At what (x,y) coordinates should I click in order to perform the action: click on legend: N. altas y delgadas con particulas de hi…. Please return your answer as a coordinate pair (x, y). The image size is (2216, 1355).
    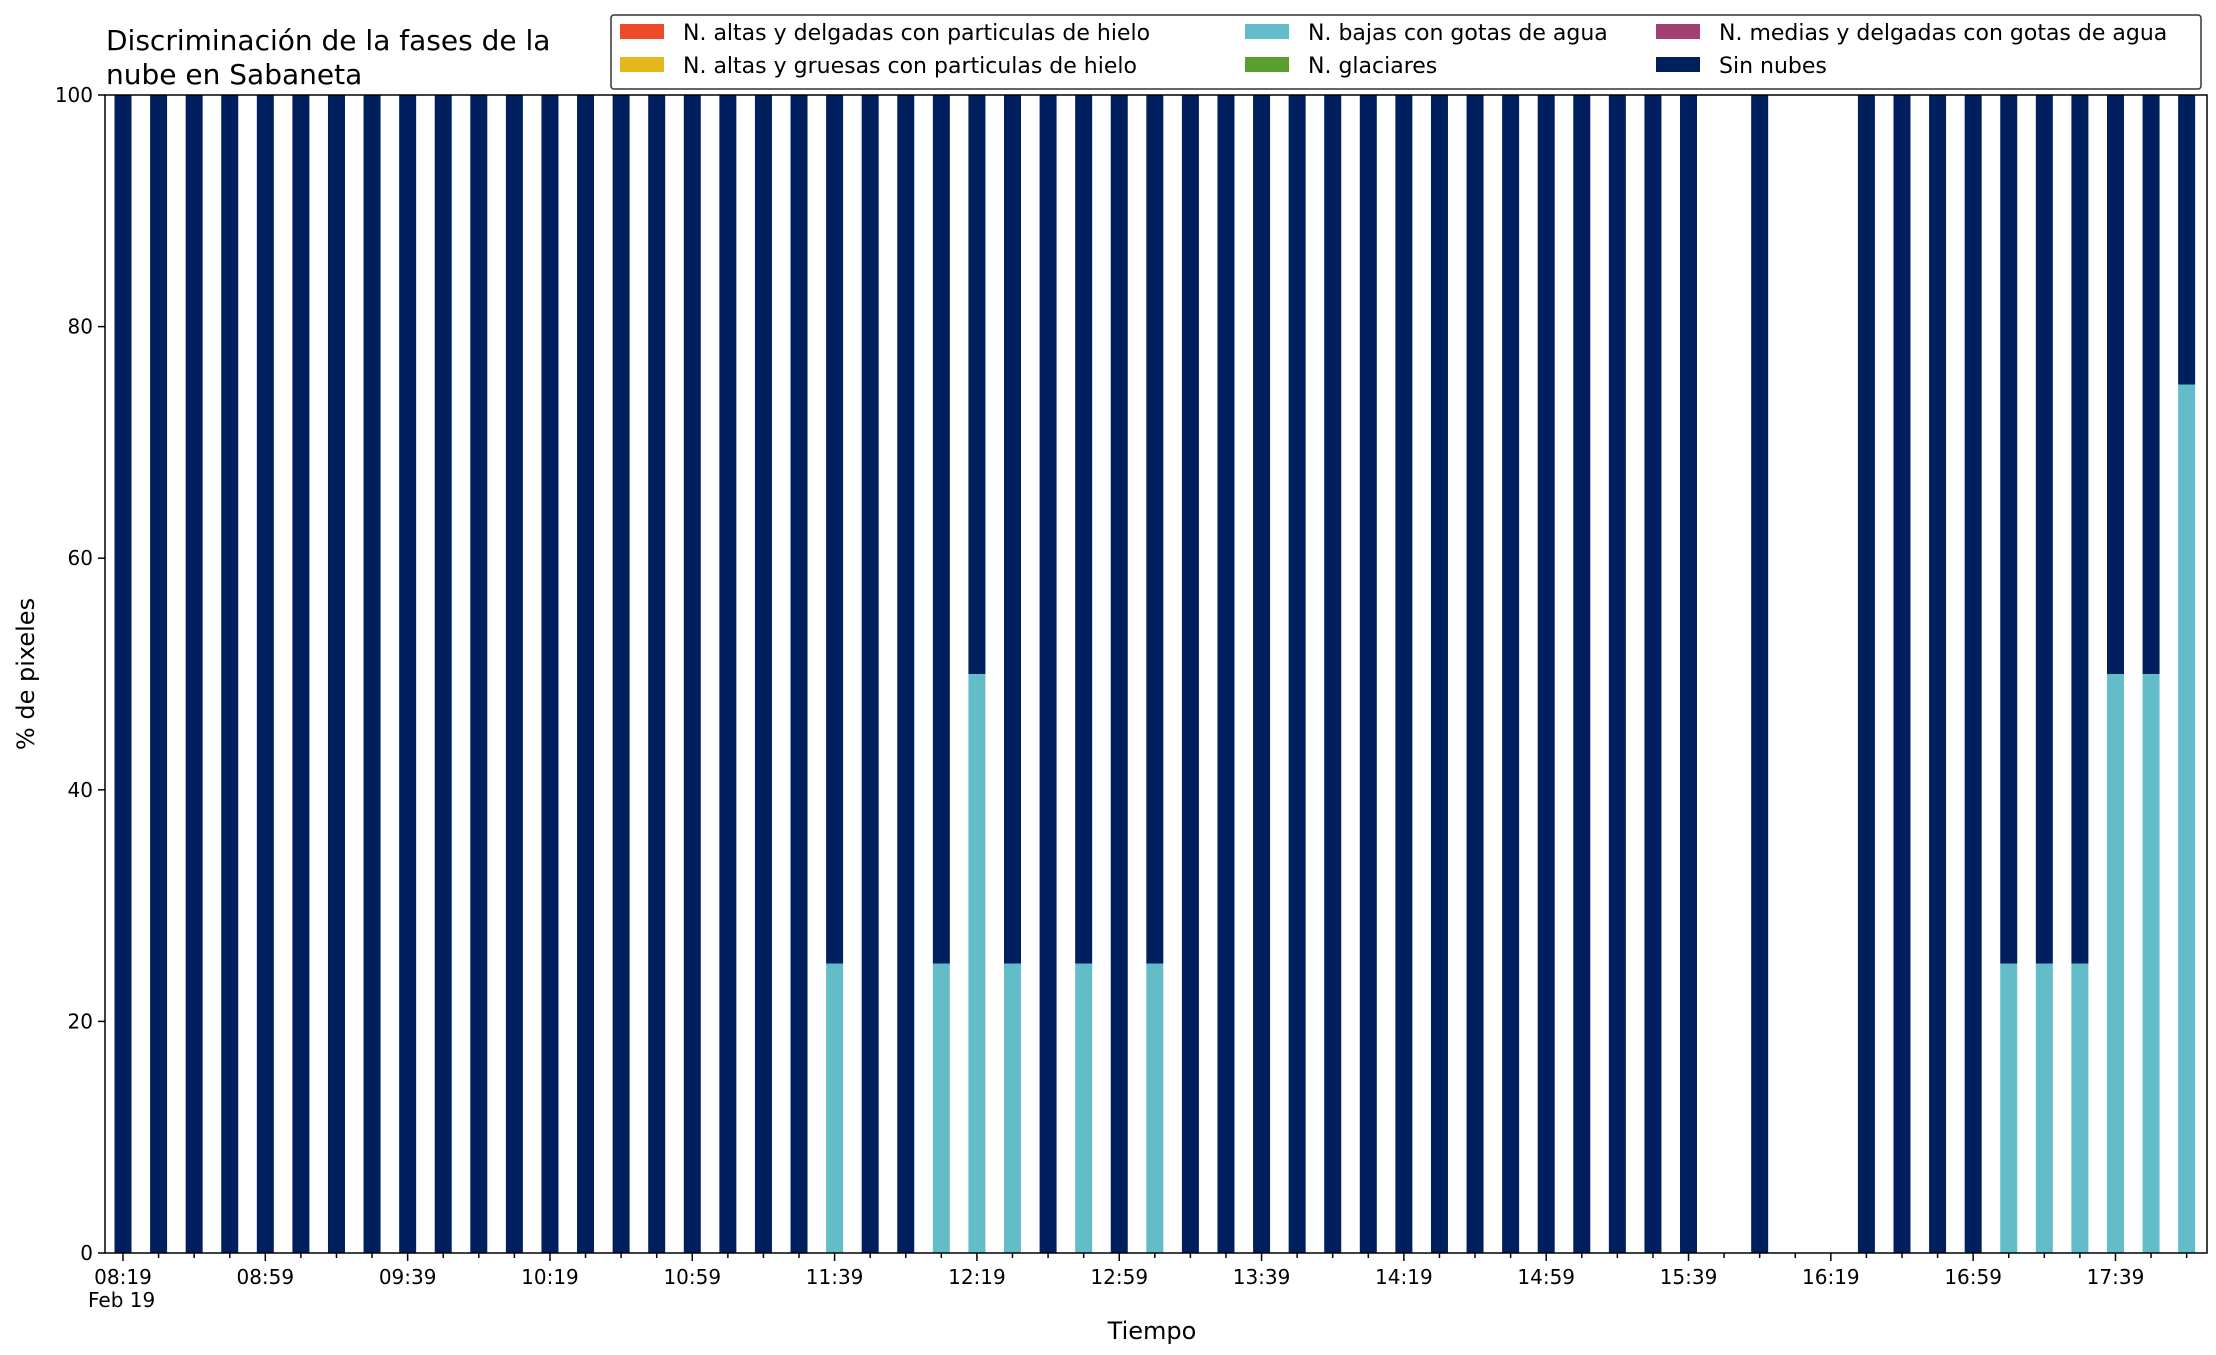
    Looking at the image, I should click on (1406, 52).